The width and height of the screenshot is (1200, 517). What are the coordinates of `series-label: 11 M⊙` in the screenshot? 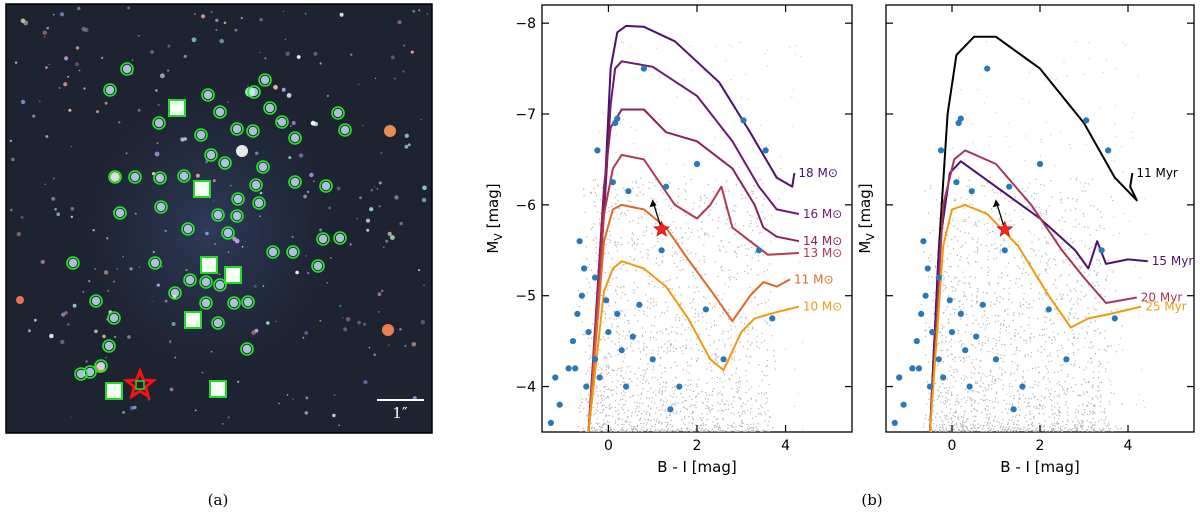 It's located at (814, 279).